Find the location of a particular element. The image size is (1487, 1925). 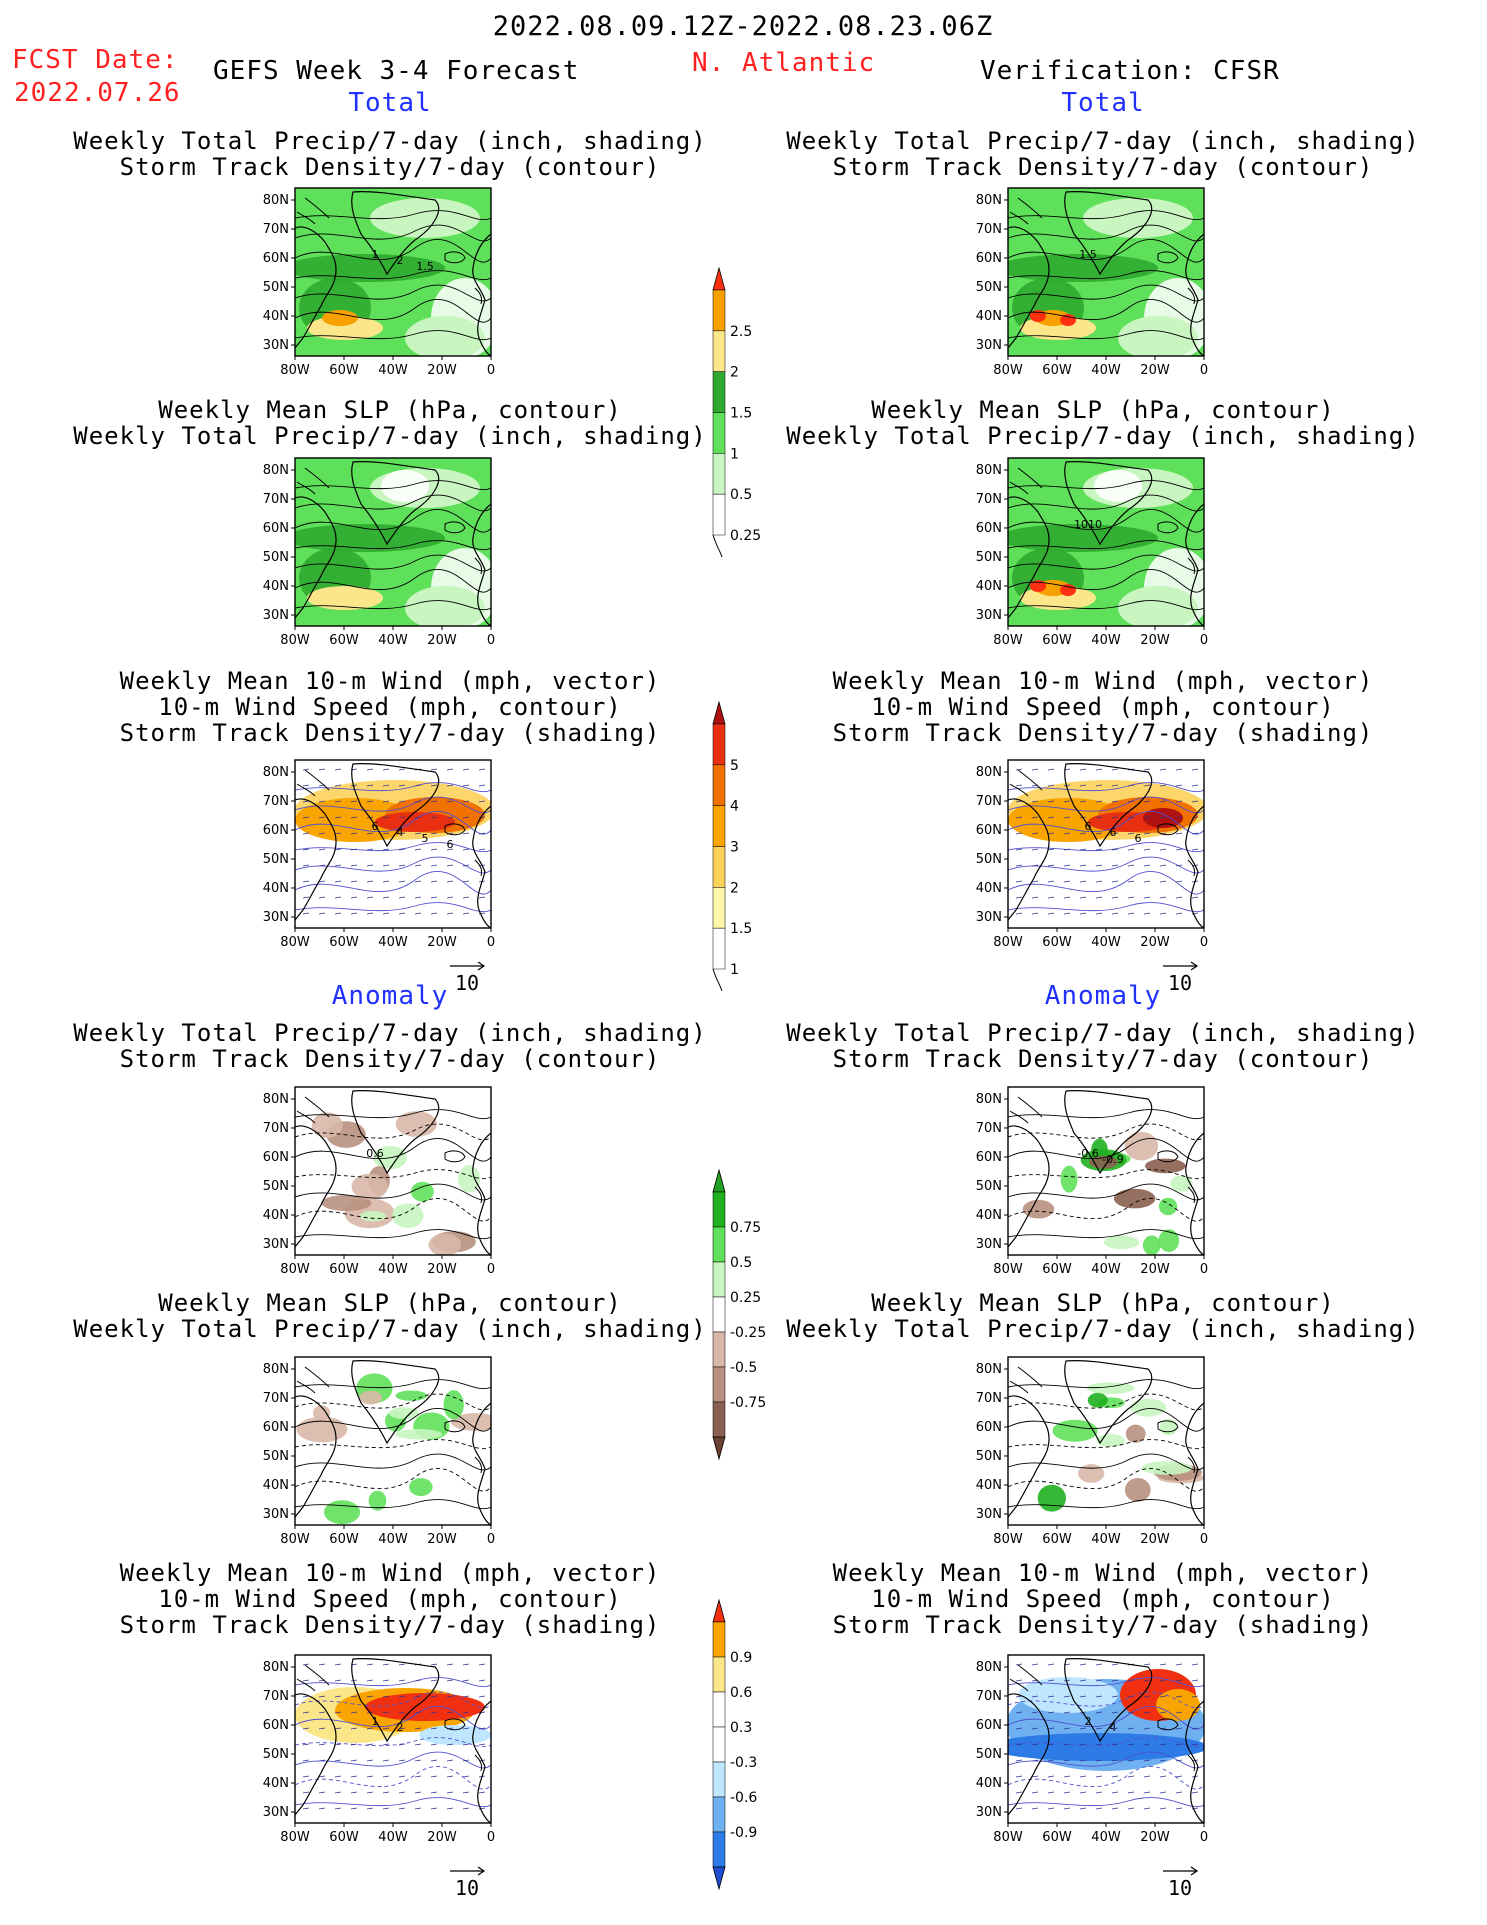

fcst-date-value: 2022.07.26 is located at coordinates (97, 93).